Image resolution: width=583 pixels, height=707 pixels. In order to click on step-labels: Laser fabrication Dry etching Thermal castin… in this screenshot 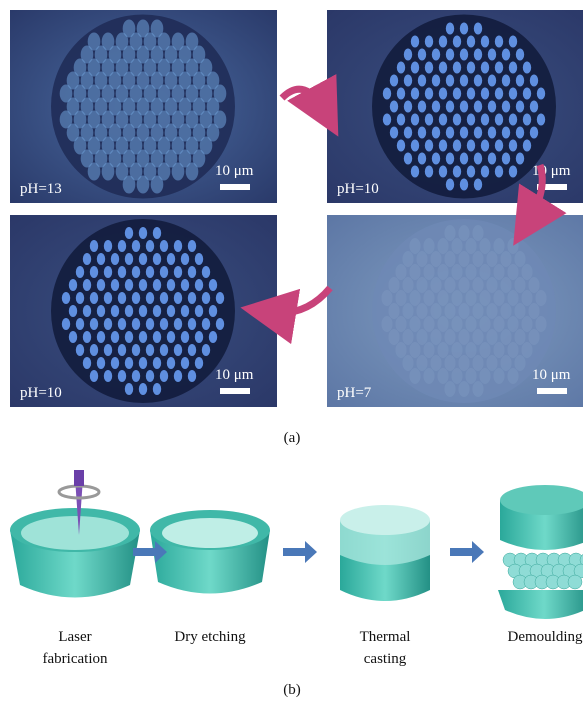, I will do `click(313, 648)`.